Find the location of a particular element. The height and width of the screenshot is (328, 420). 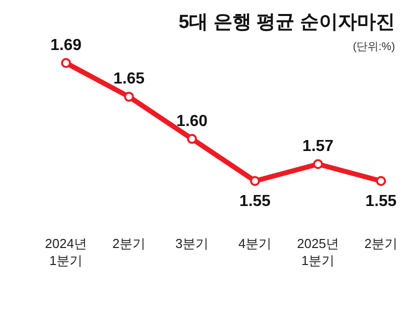

data-label: 1.65 is located at coordinates (129, 79).